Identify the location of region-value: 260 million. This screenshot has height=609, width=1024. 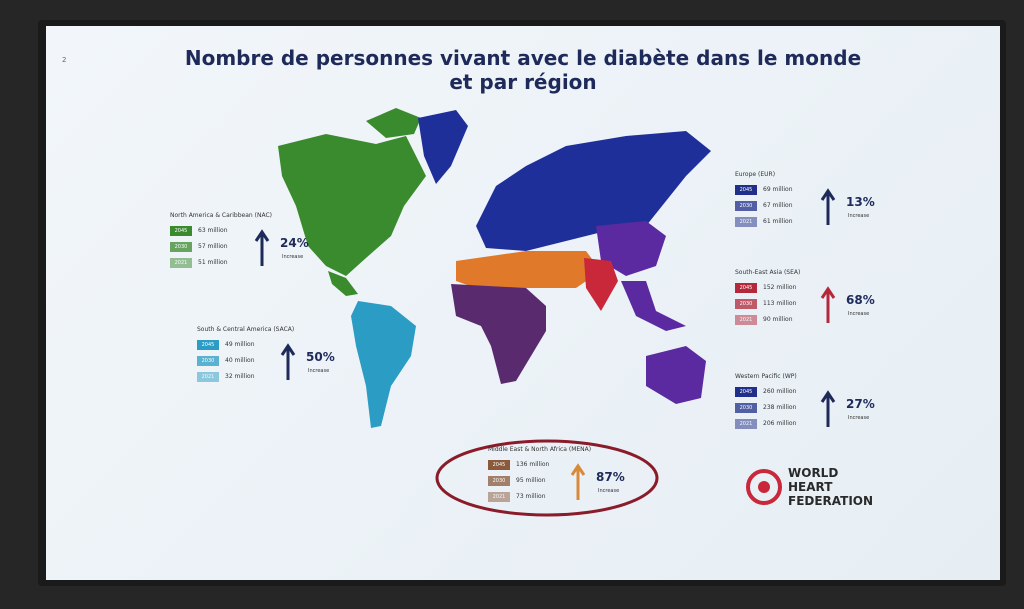
(780, 391).